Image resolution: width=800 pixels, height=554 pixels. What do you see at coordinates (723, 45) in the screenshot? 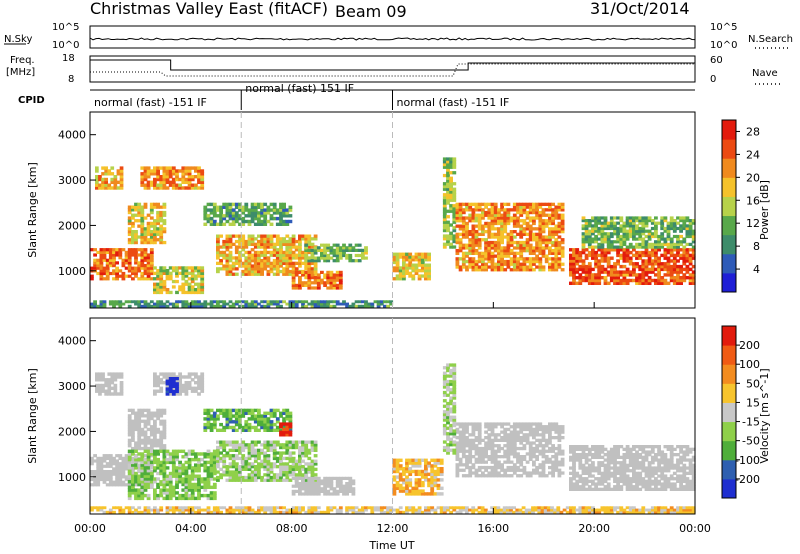
I see `nsearch-tick-bottom: 10^0` at bounding box center [723, 45].